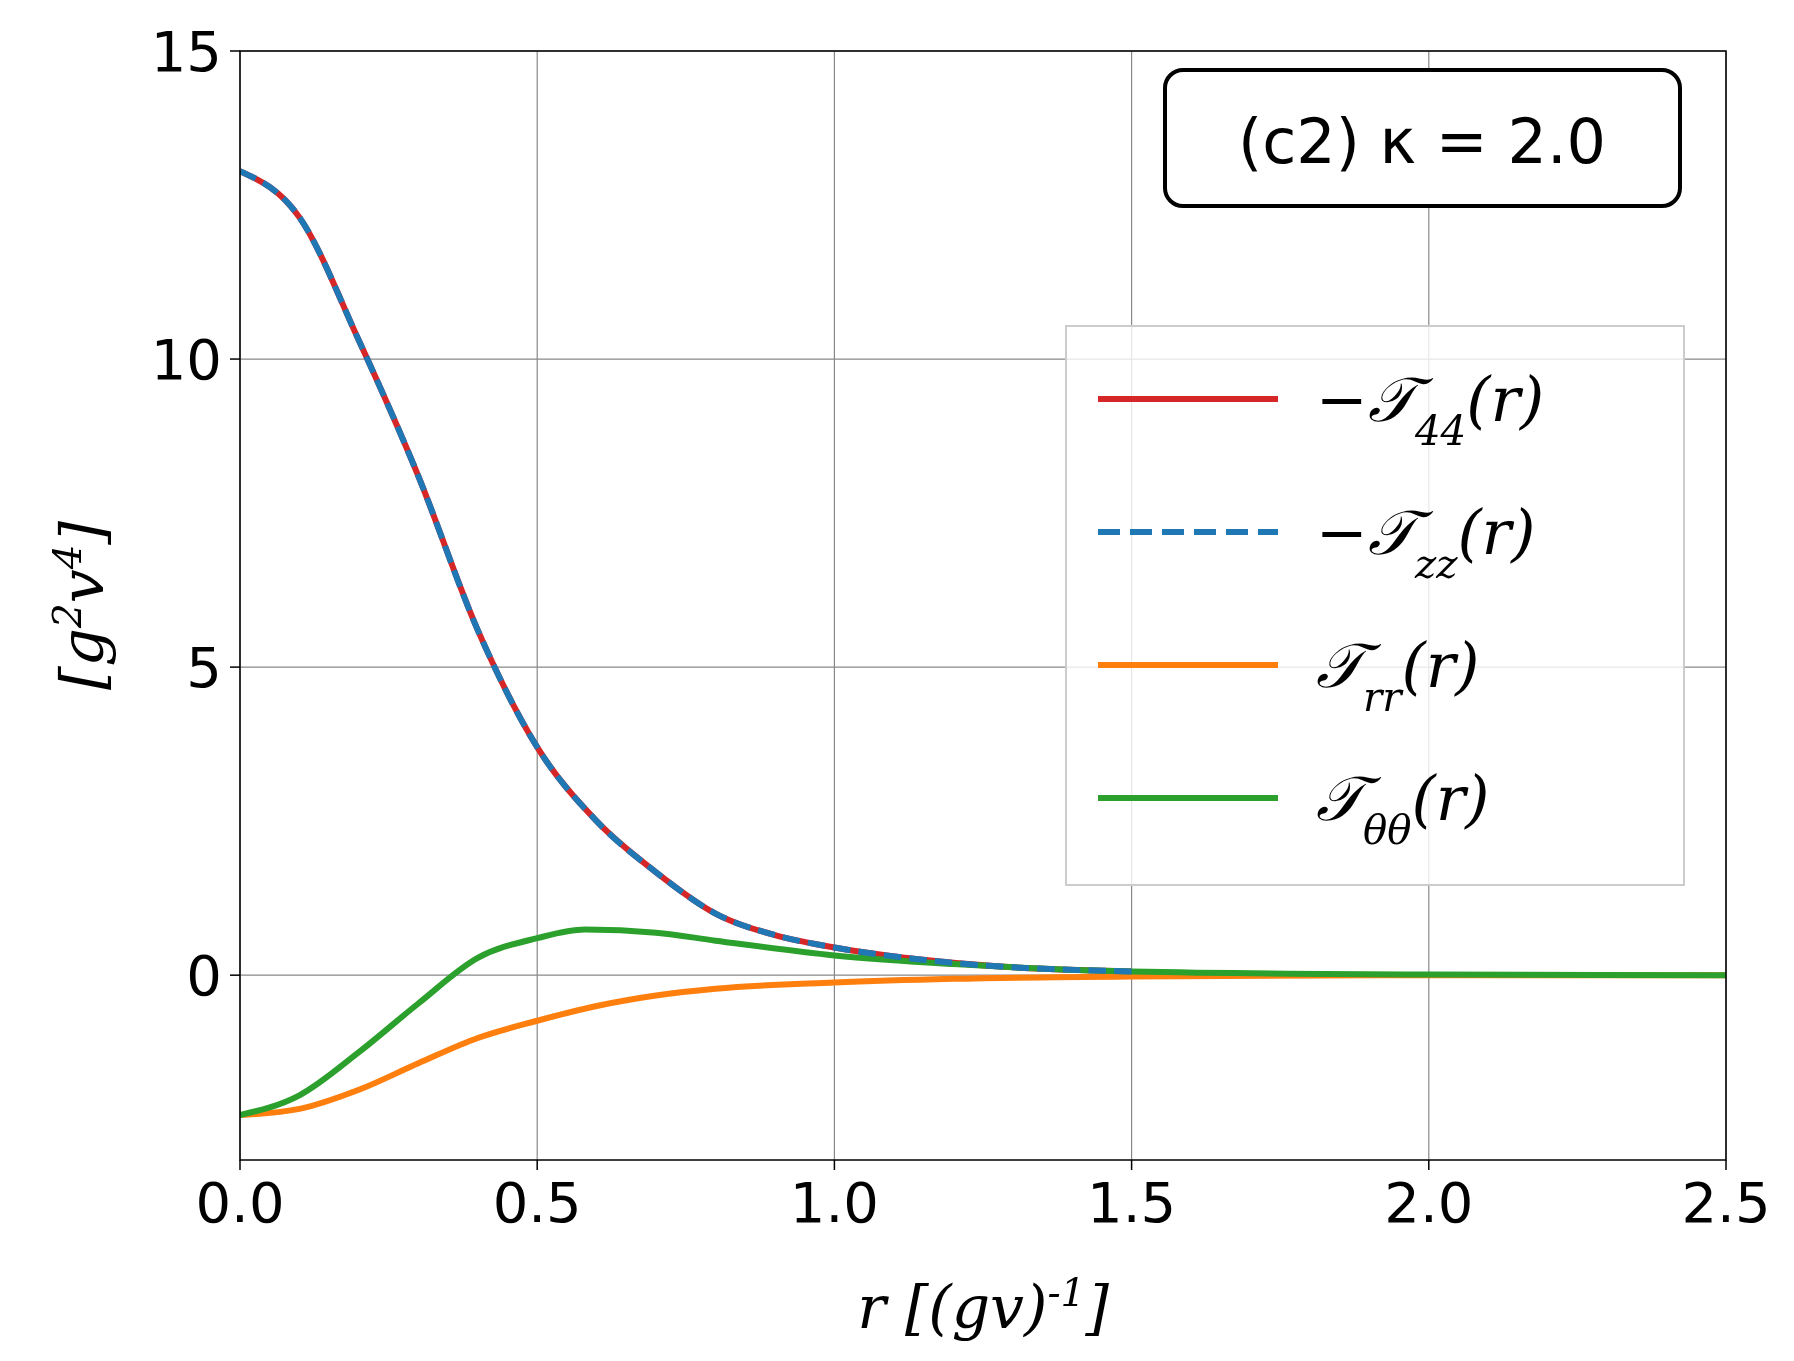 Image resolution: width=1794 pixels, height=1361 pixels. Describe the element at coordinates (186, 51) in the screenshot. I see `y-tick-label: 15` at that location.